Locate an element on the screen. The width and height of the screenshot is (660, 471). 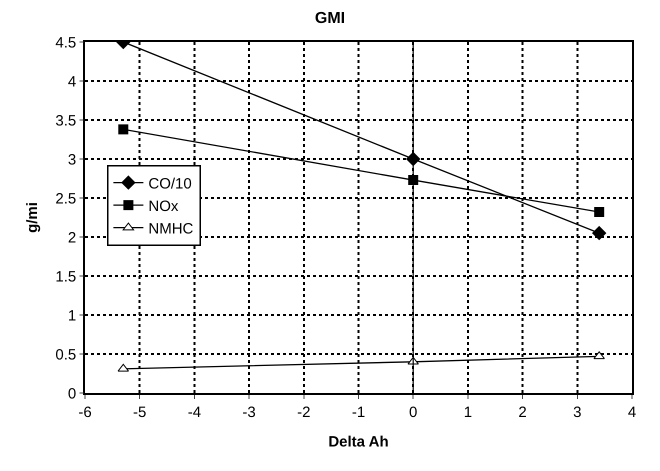
x-tick-label: -4 is located at coordinates (195, 412).